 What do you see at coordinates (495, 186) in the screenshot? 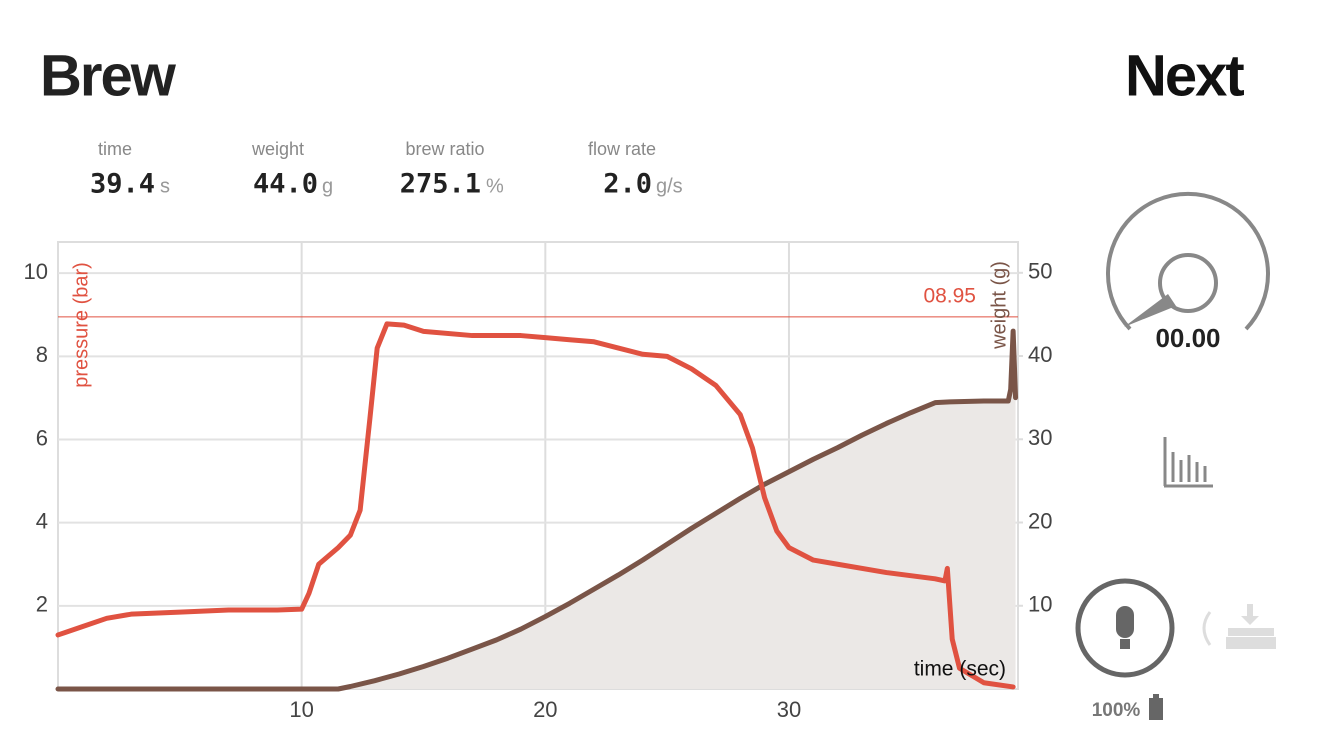
I see `stat-unit: %` at bounding box center [495, 186].